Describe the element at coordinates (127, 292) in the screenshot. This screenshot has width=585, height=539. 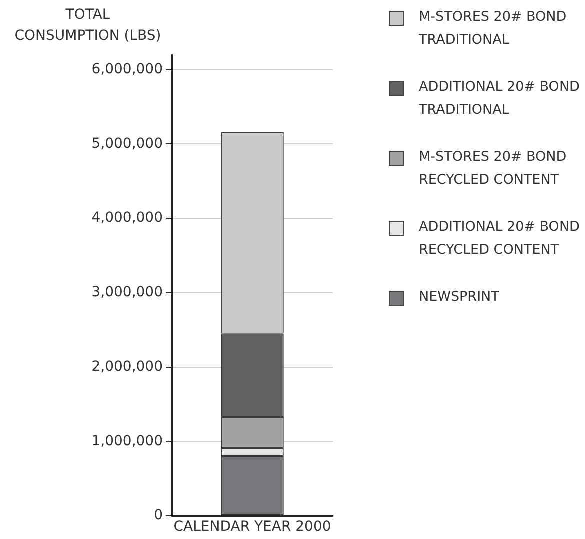
I see `y-tick-label: 3,000,000` at that location.